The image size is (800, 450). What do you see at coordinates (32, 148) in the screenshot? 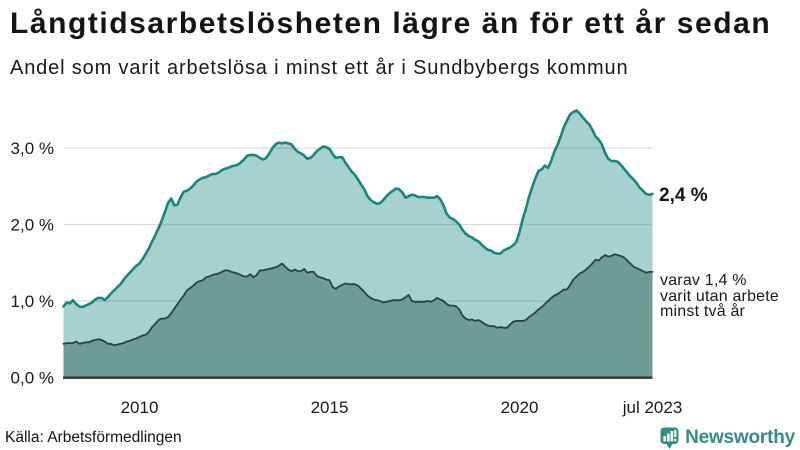
I see `y-axis-tick-label: 3,0 %` at bounding box center [32, 148].